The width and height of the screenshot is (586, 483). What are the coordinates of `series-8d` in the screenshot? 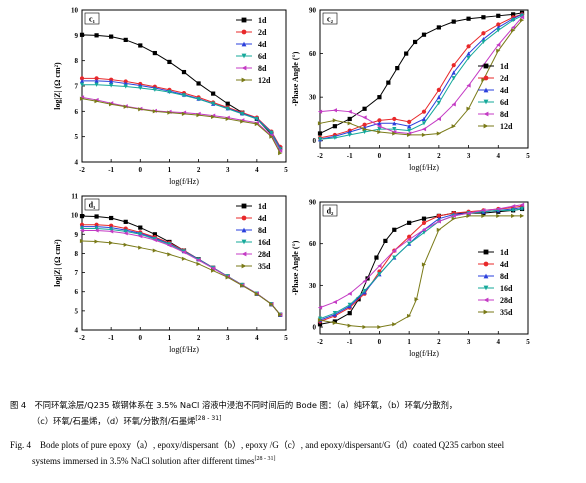 It's located at (181, 270).